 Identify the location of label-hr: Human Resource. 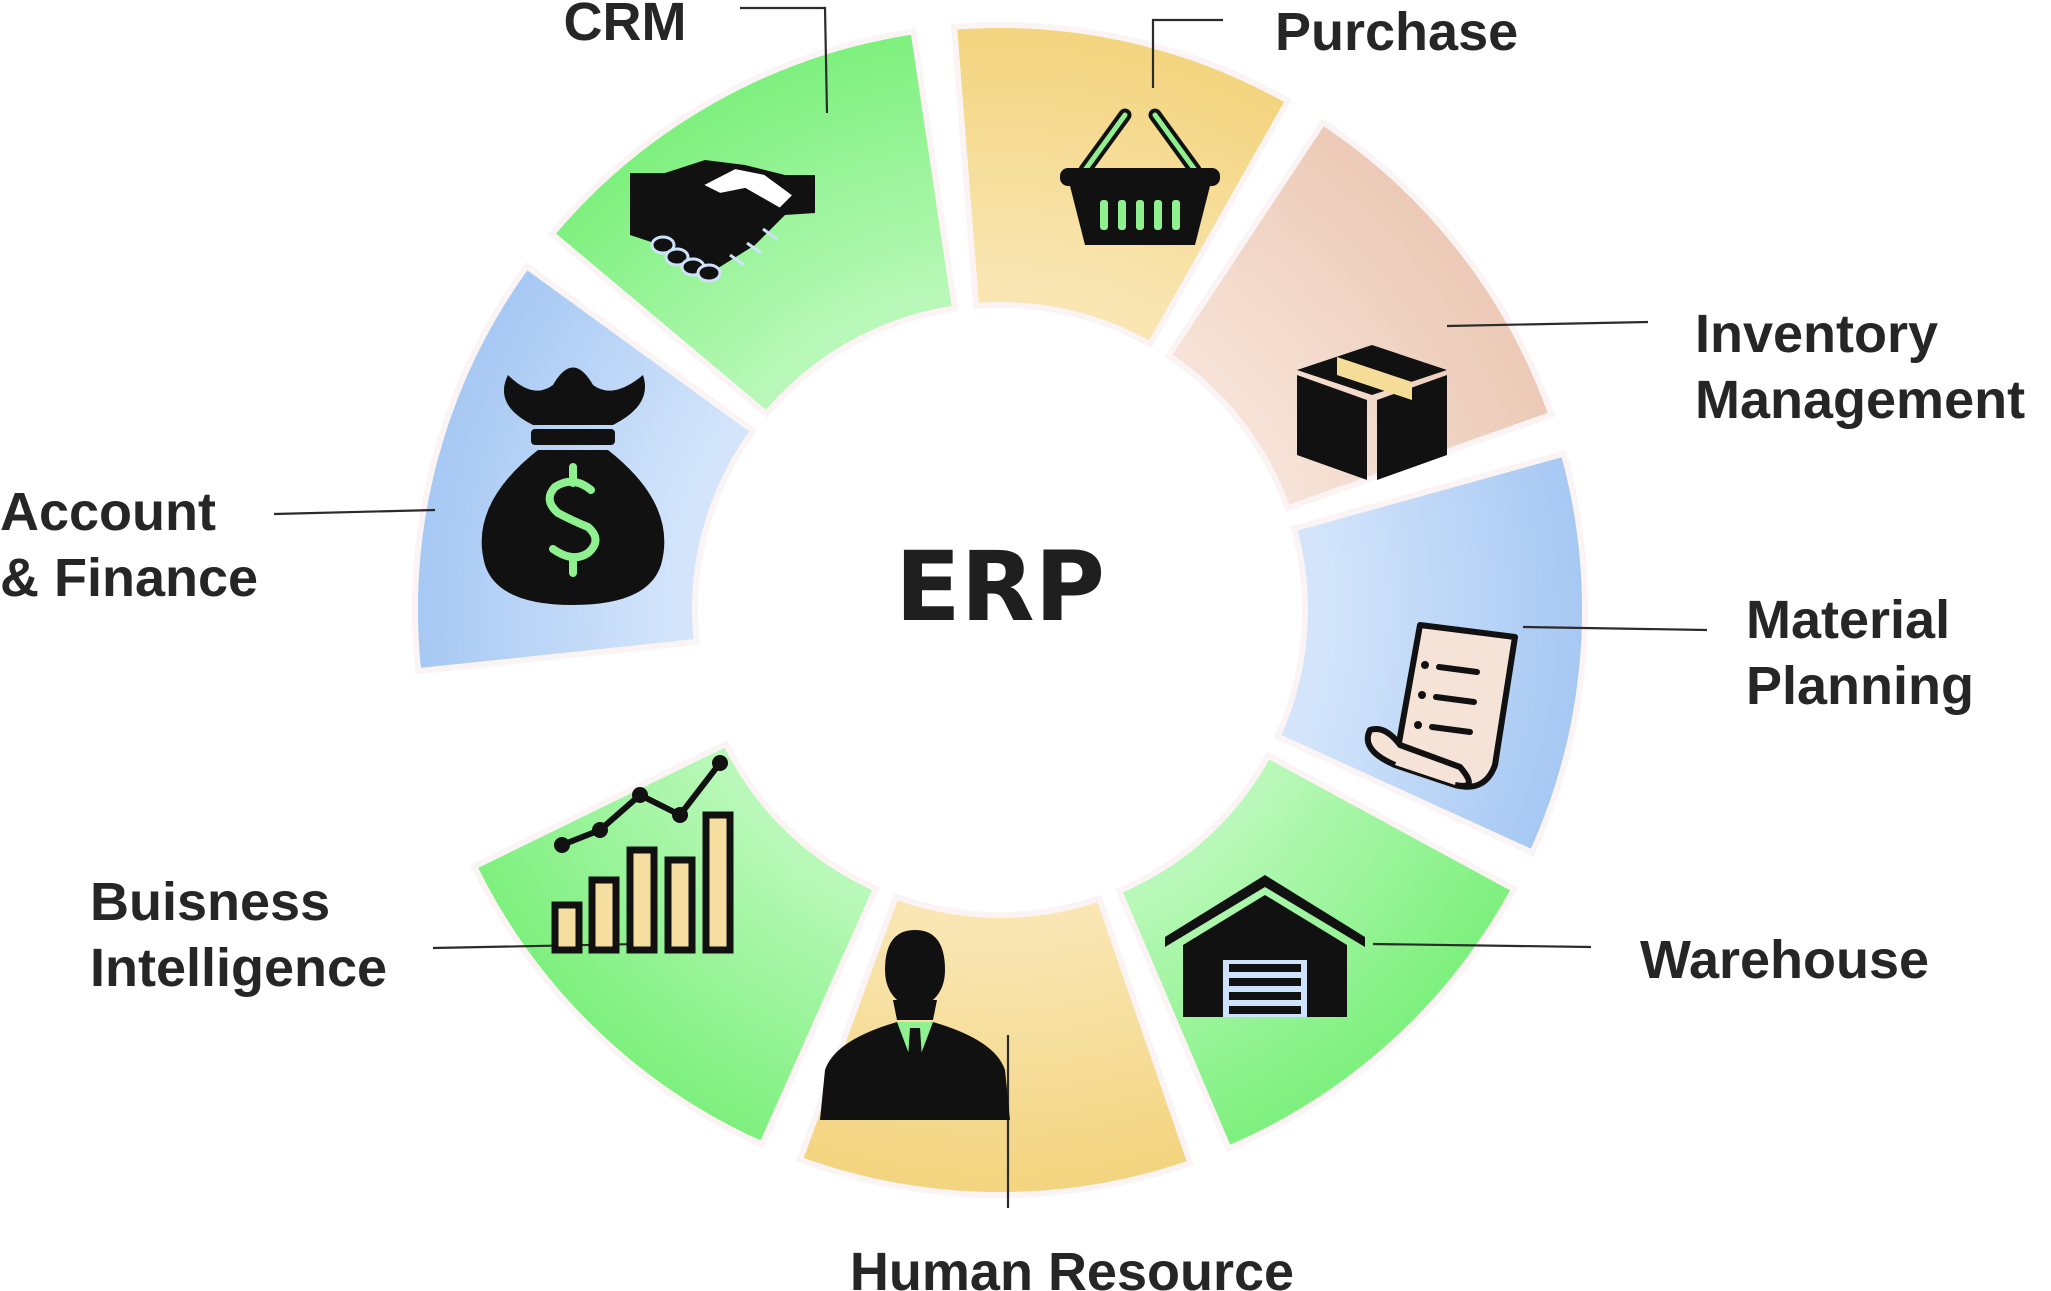
(1072, 1266).